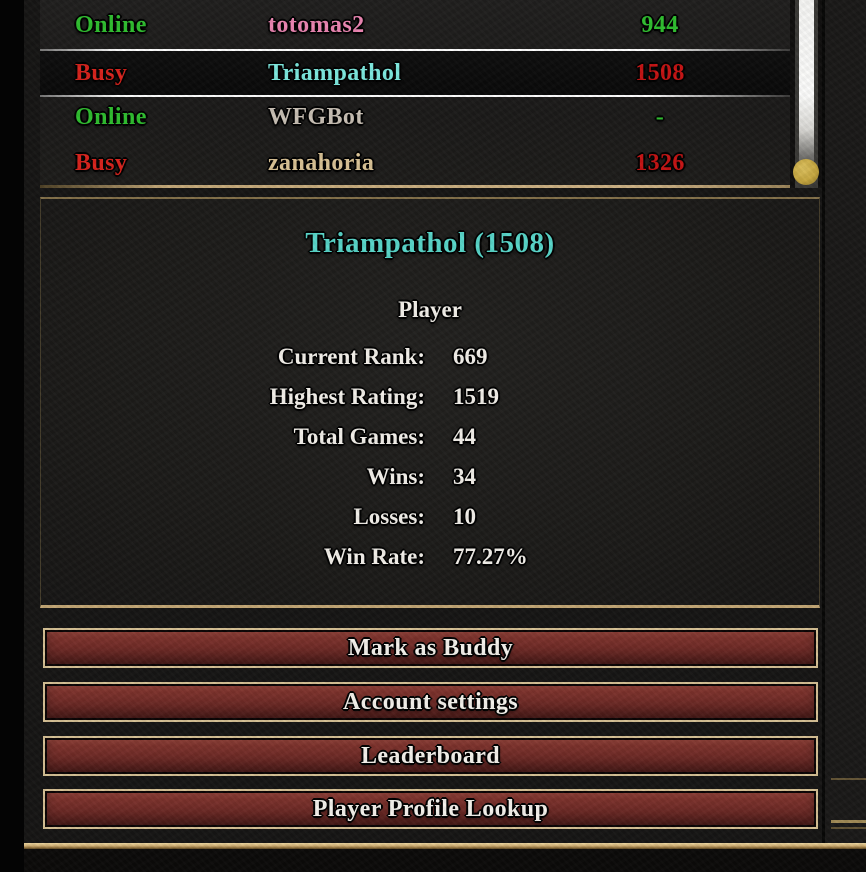 This screenshot has width=866, height=872. I want to click on player-rating: 944, so click(660, 25).